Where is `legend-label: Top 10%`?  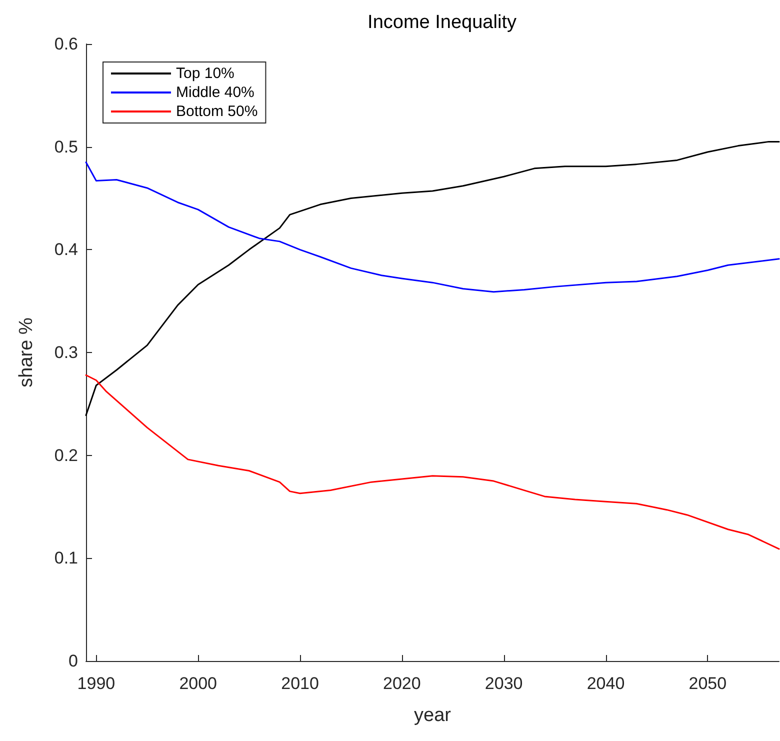 legend-label: Top 10% is located at coordinates (205, 73).